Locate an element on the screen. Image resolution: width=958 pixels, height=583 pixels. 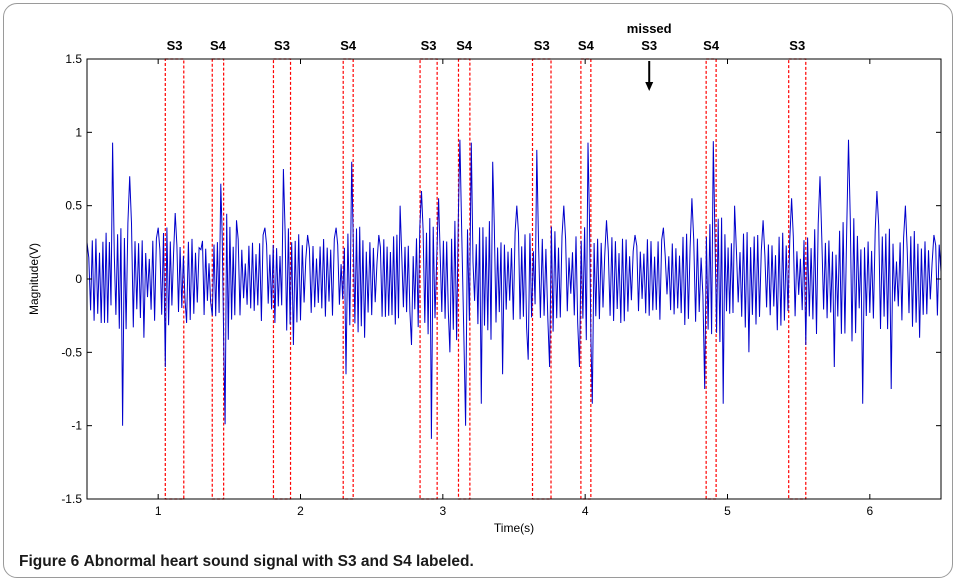
y-tick-label-1: -1 is located at coordinates (76, 426).